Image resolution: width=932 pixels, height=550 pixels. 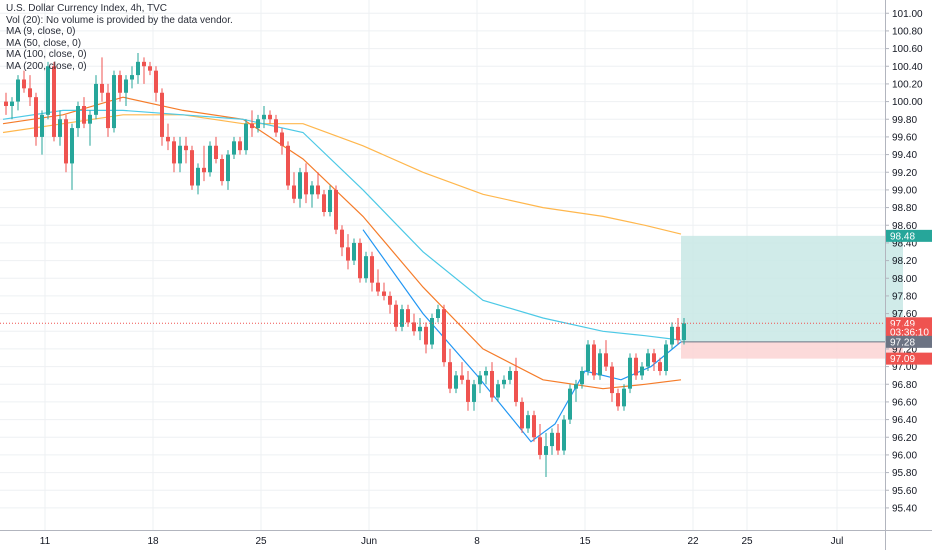 I want to click on long-position-target-zone, so click(x=792, y=288).